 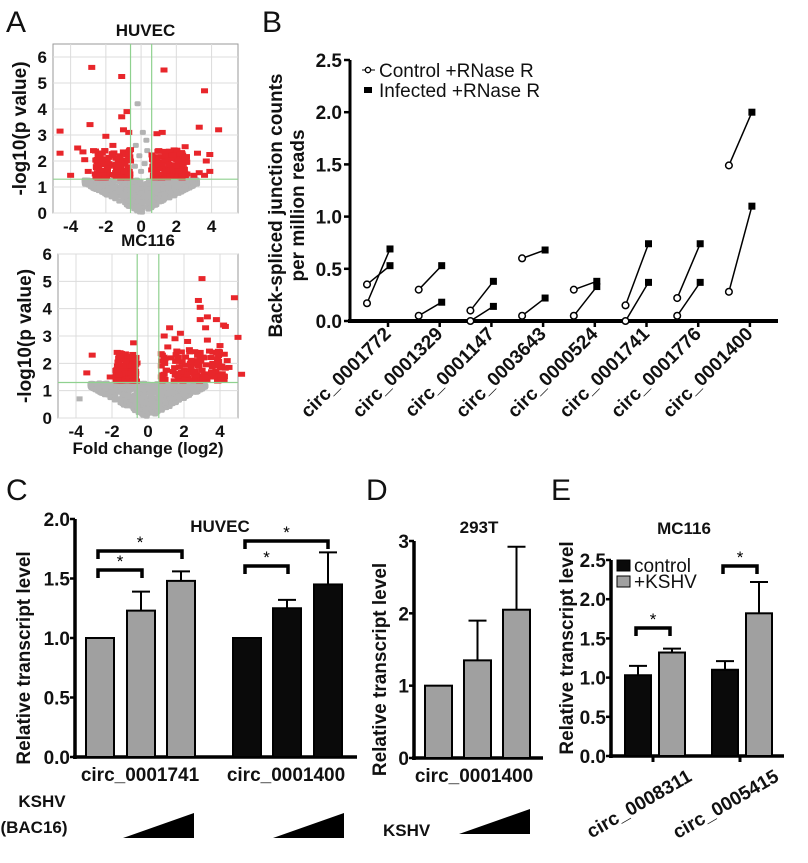 I want to click on y-tick-label: 1.0, so click(x=329, y=218).